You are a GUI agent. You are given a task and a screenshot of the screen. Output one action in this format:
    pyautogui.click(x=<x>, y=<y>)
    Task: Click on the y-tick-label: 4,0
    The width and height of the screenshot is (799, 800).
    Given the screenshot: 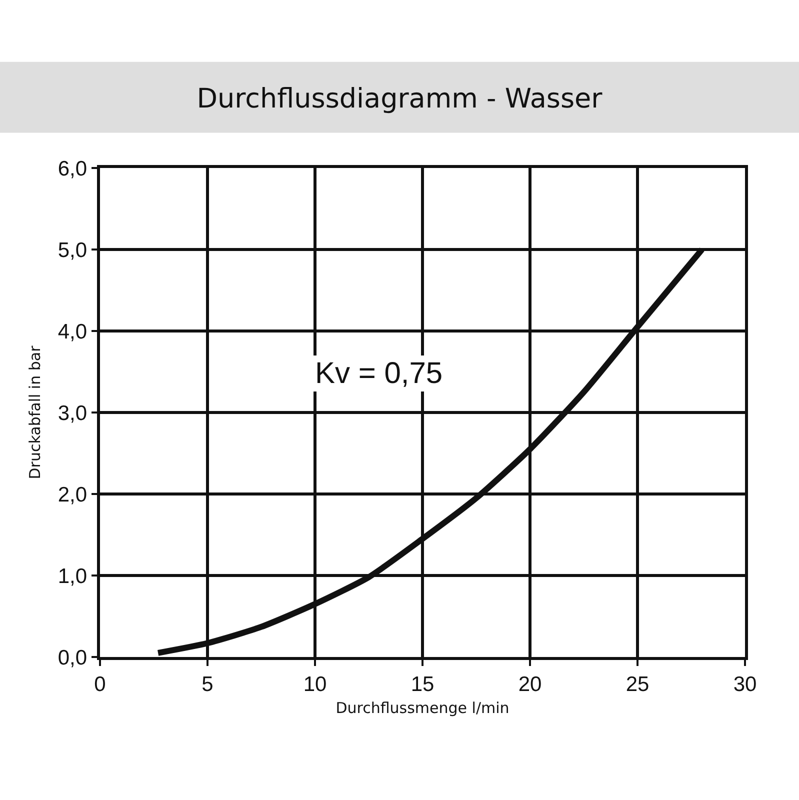 What is the action you would take?
    pyautogui.click(x=73, y=332)
    